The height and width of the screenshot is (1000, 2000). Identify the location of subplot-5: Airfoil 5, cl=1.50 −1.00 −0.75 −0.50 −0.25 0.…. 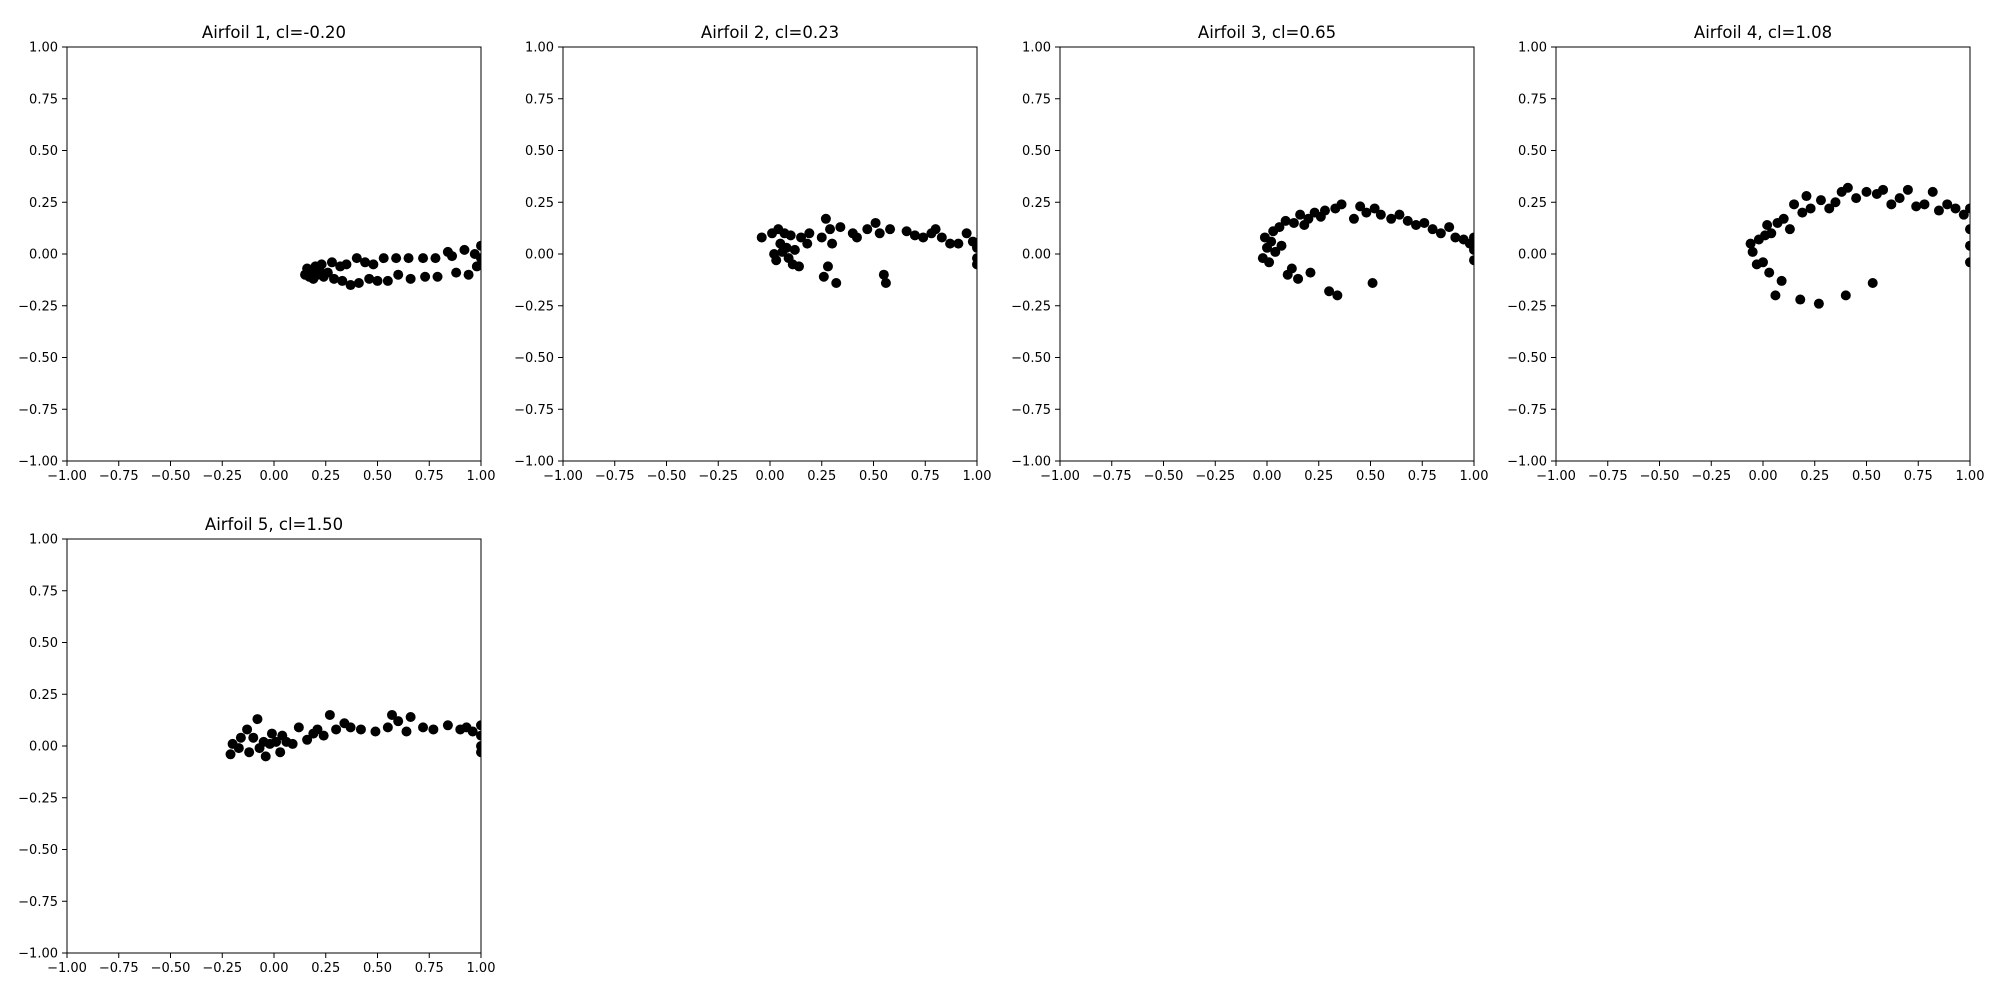
(256, 745).